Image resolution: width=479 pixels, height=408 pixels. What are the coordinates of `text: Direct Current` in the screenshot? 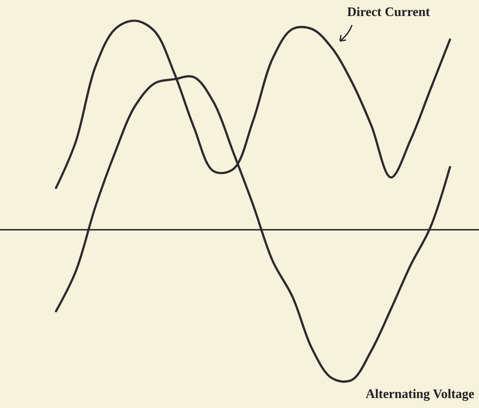 It's located at (389, 11).